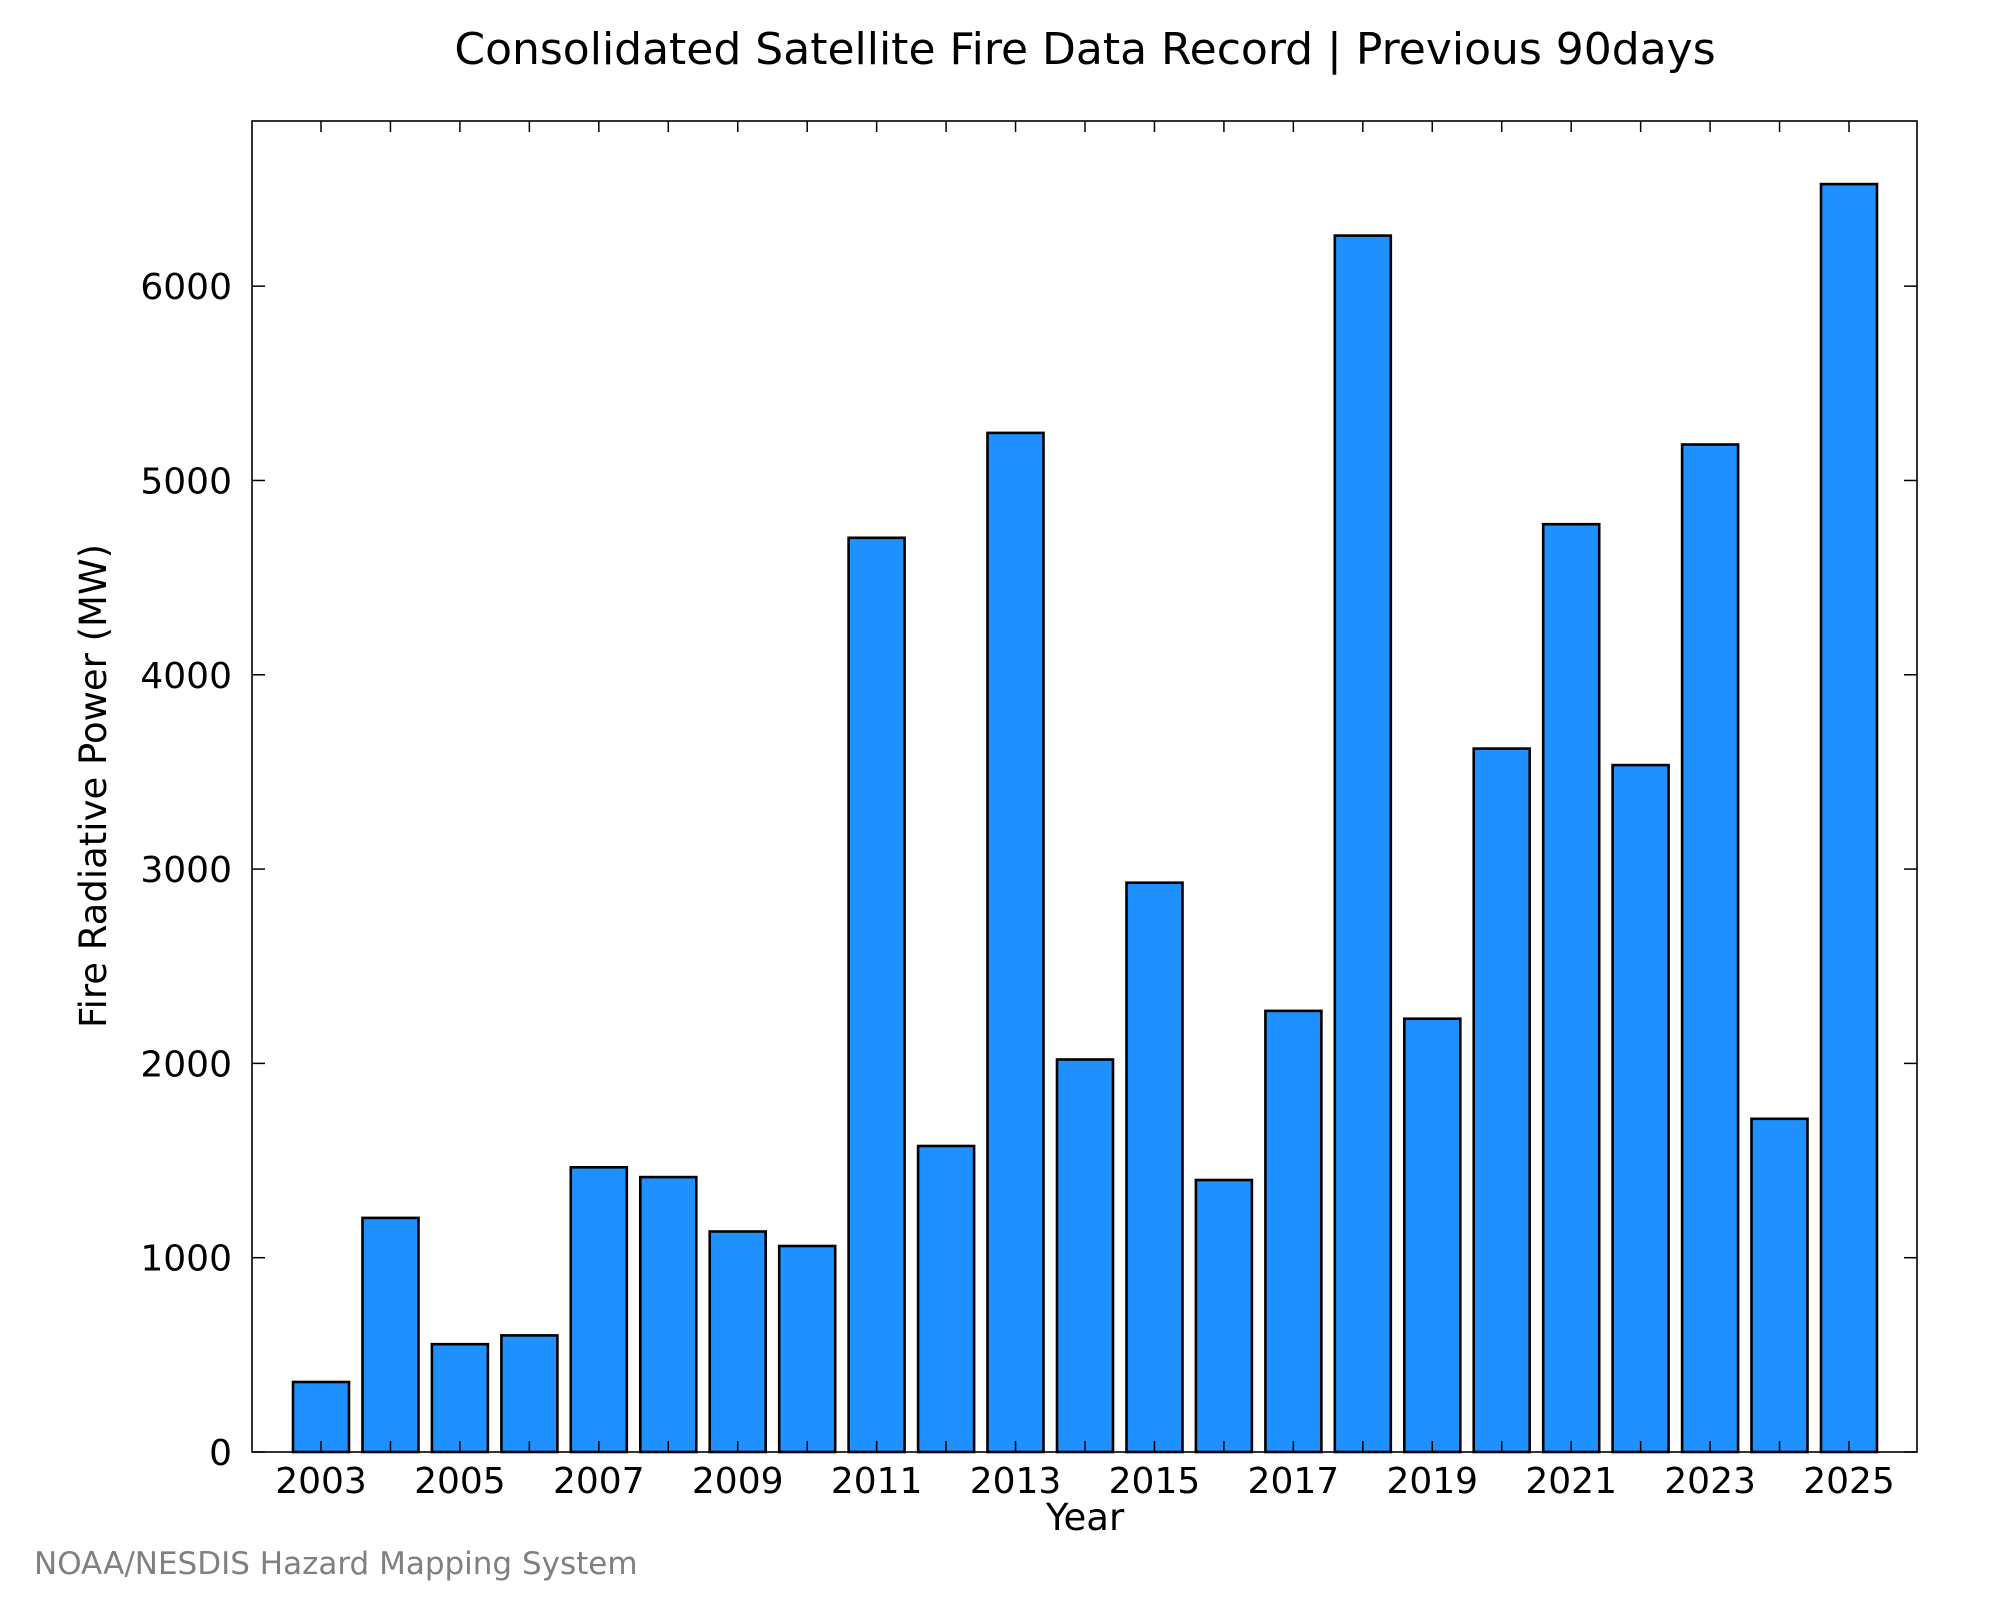 The height and width of the screenshot is (1600, 2000). Describe the element at coordinates (1363, 844) in the screenshot. I see `bar-2018` at that location.